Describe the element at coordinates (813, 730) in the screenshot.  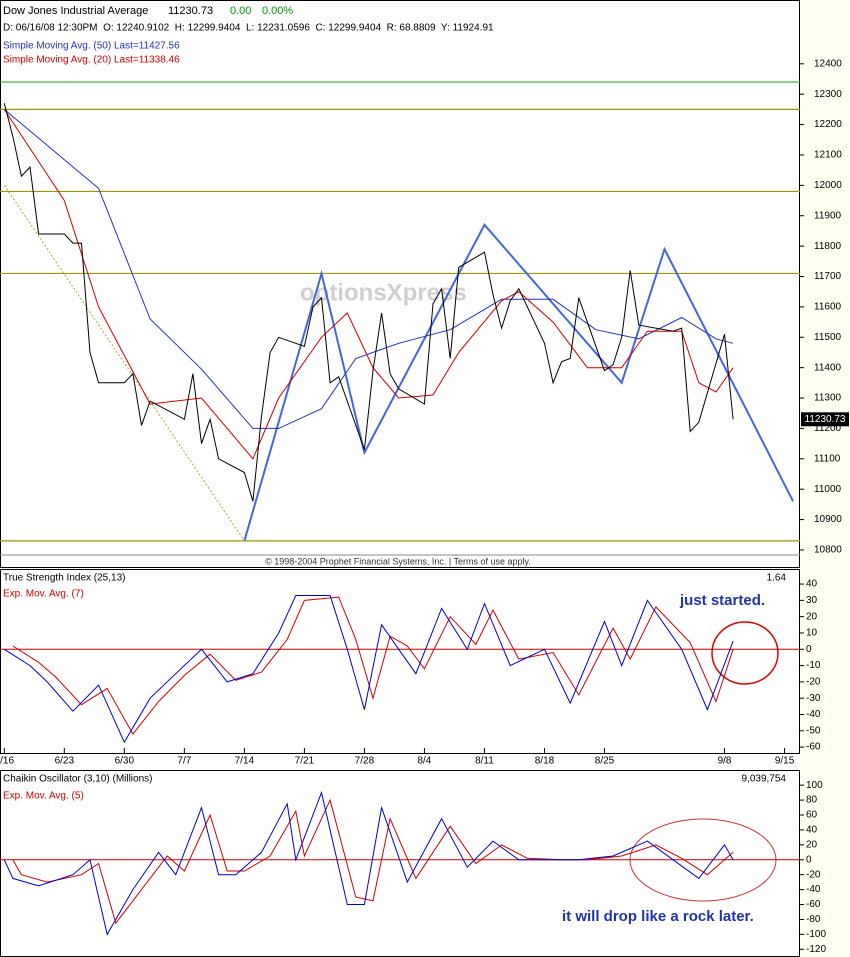
I see `y-tick-label: -50` at that location.